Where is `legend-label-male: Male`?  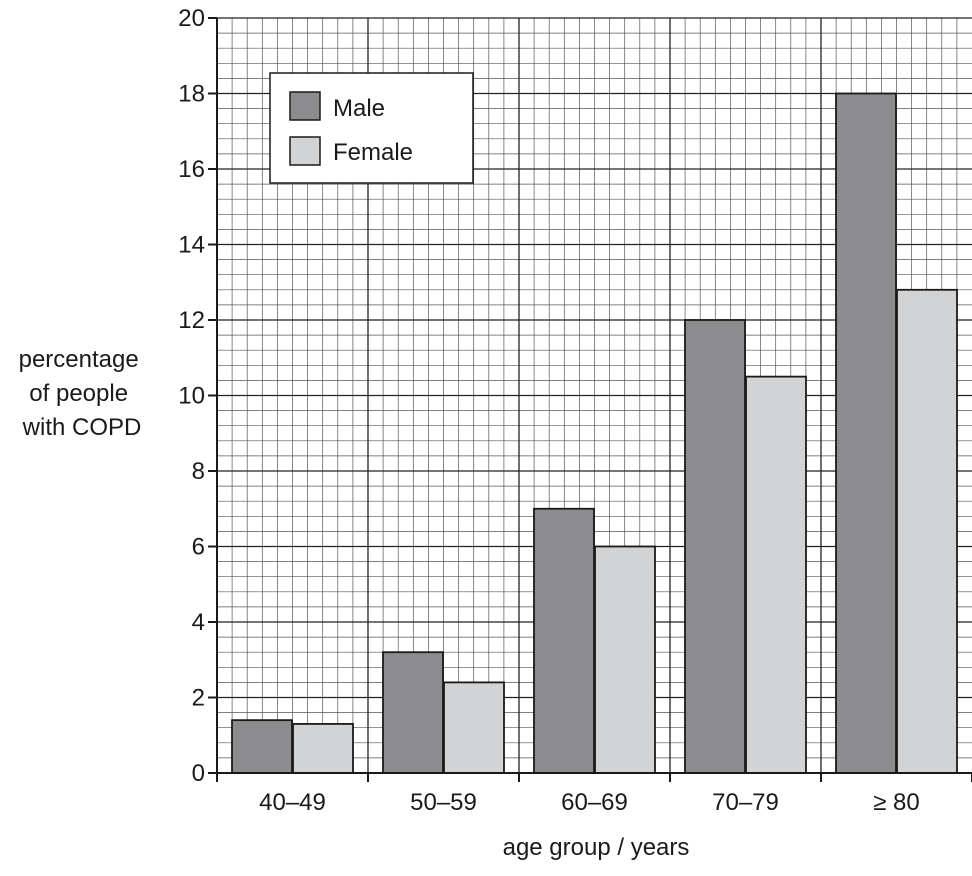 legend-label-male: Male is located at coordinates (359, 108).